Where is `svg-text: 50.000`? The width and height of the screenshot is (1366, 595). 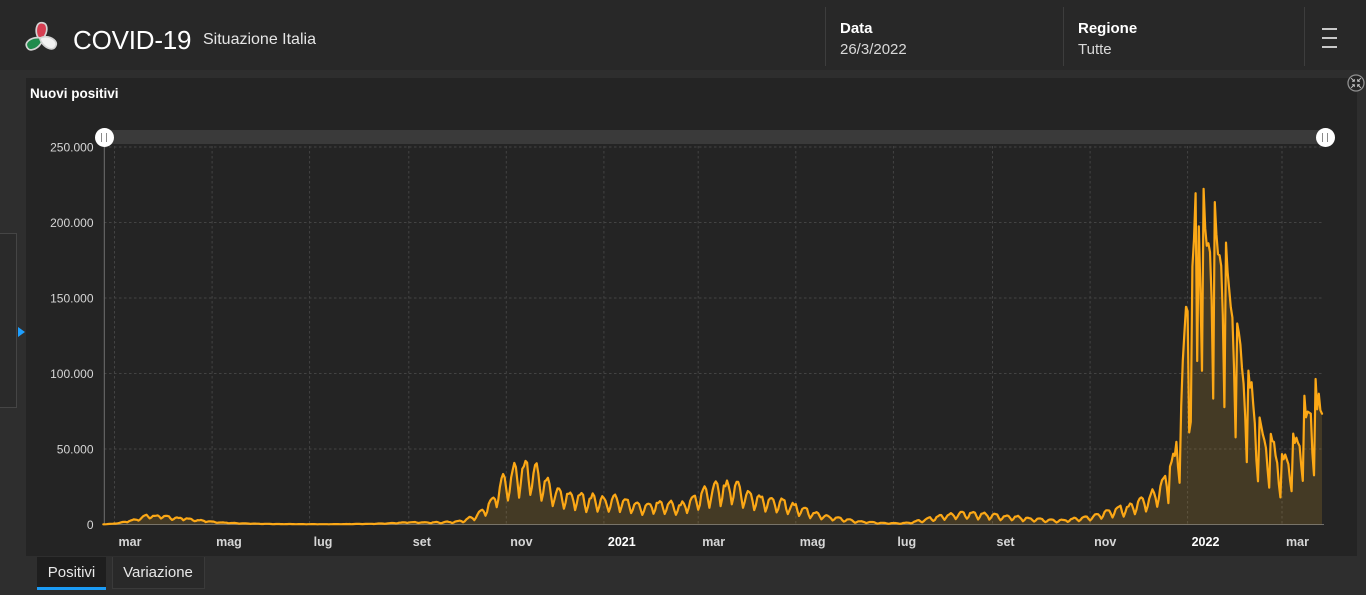 svg-text: 50.000 is located at coordinates (75, 450).